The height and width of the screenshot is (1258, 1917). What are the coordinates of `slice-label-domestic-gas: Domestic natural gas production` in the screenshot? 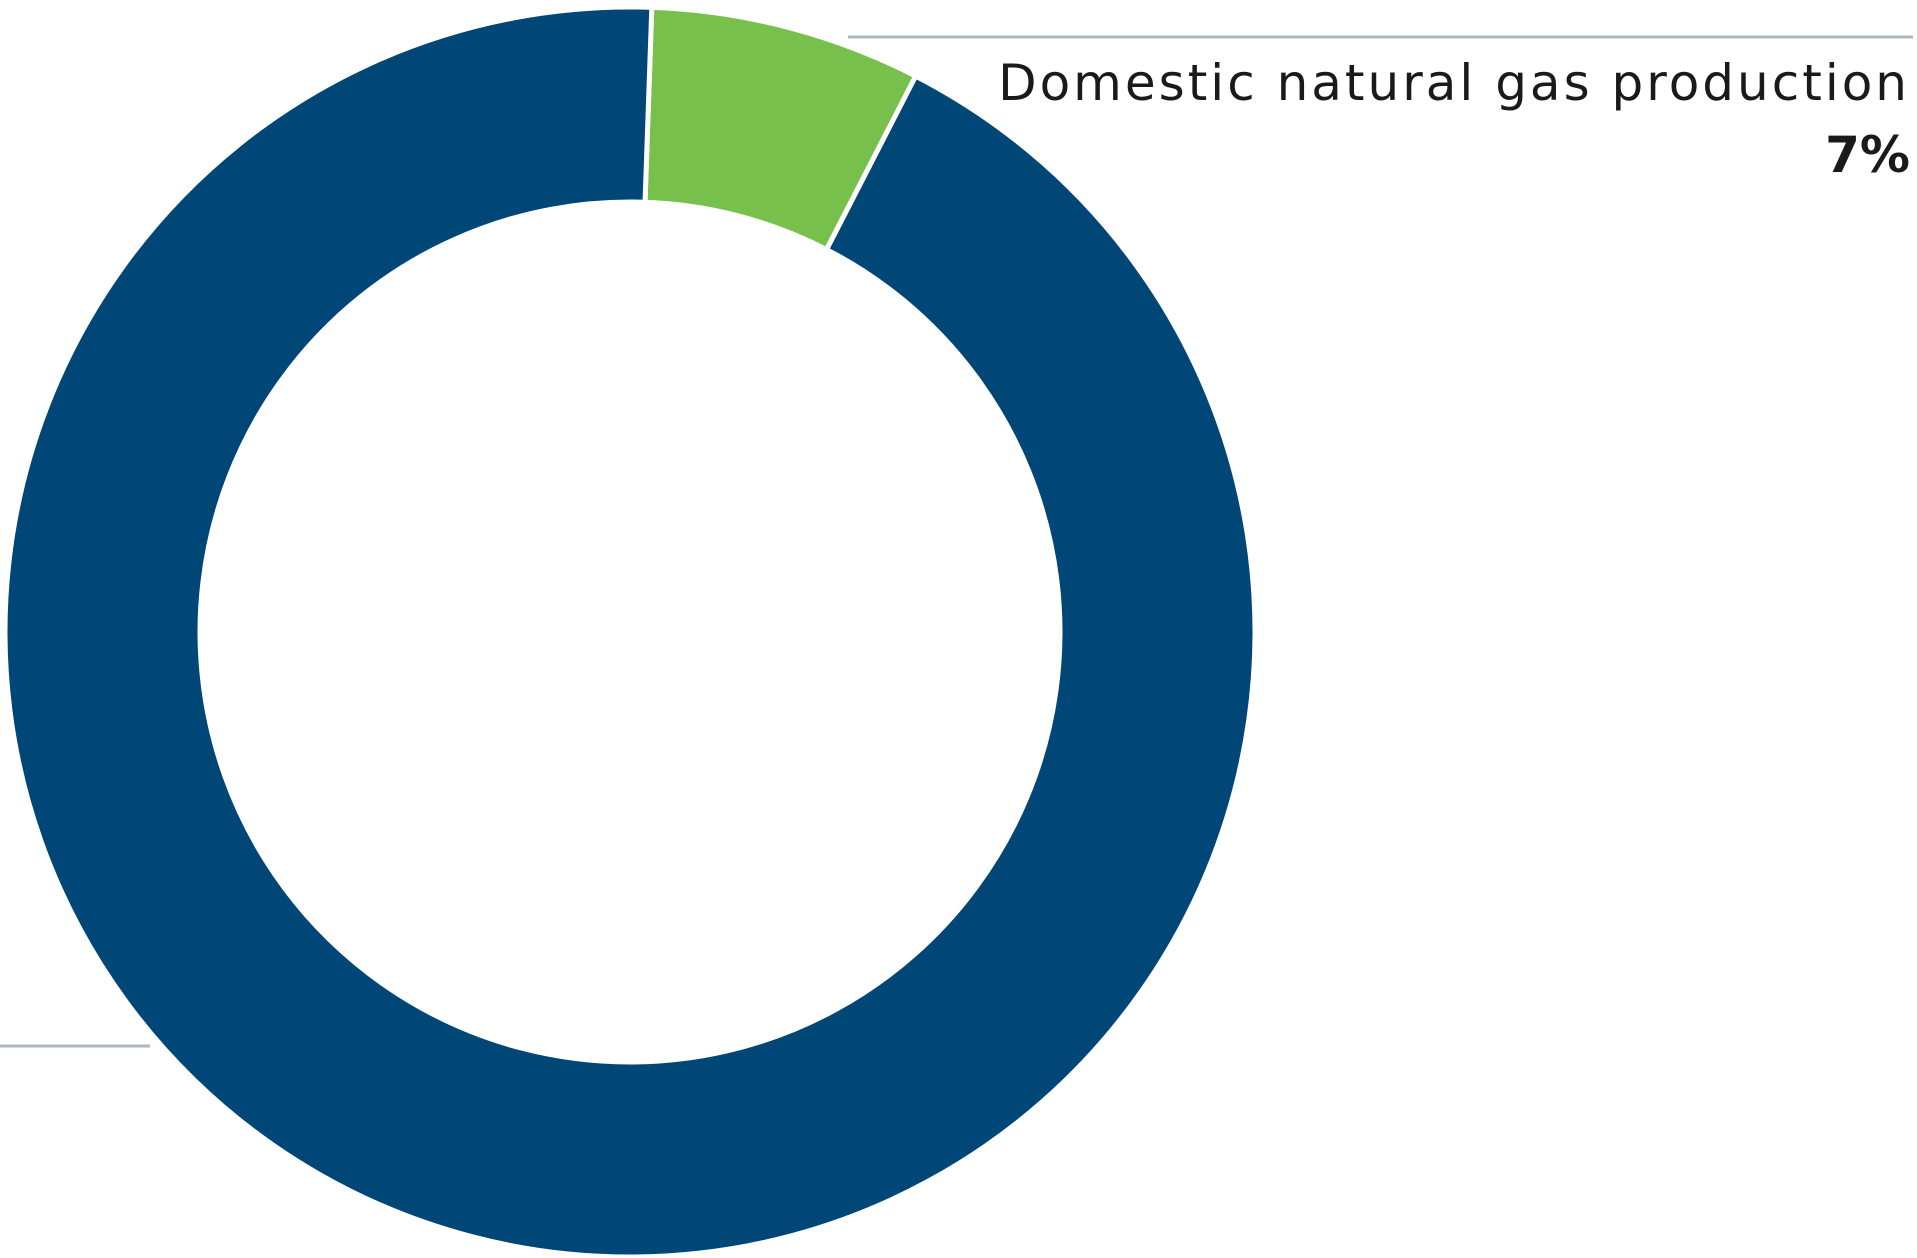 It's located at (1454, 83).